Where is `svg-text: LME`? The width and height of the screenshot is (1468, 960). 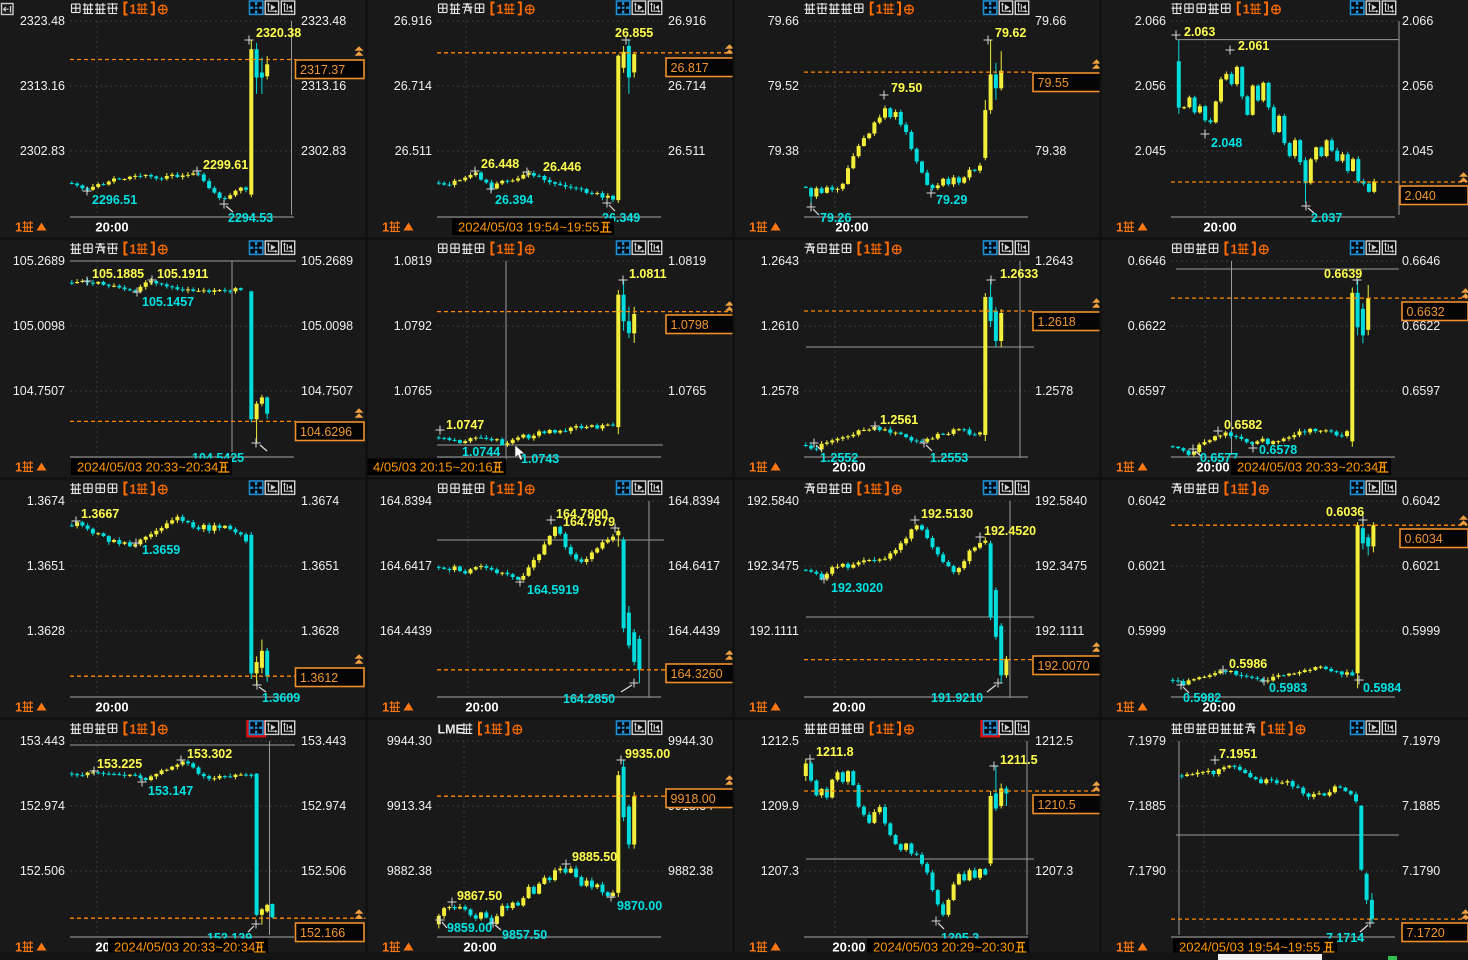 svg-text: LME is located at coordinates (451, 730).